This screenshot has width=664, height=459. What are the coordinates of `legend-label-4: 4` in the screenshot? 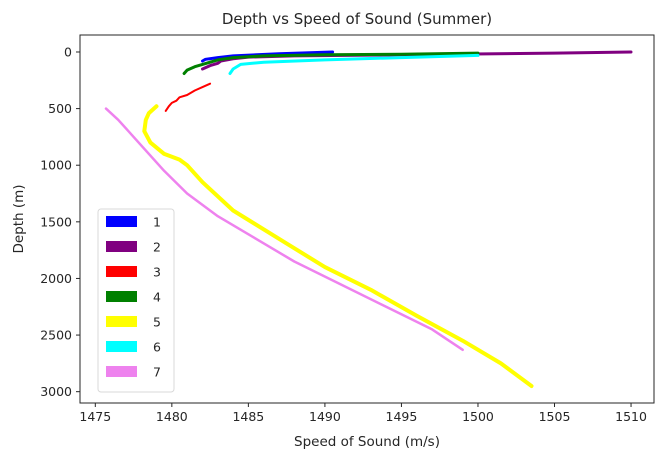 It's located at (157, 297).